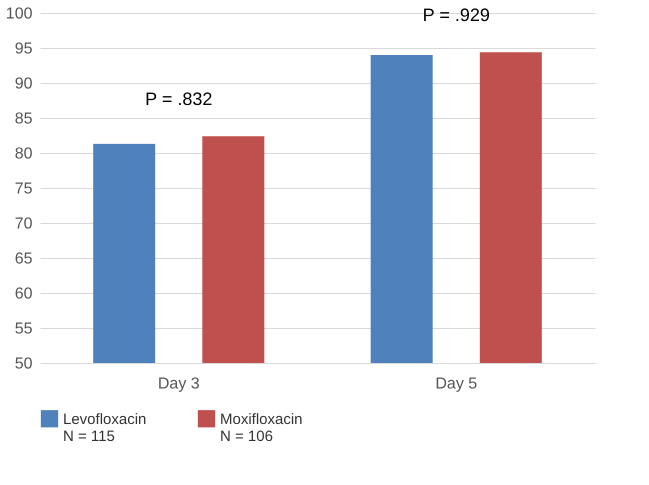  Describe the element at coordinates (23, 294) in the screenshot. I see `y-tick-label: 60` at that location.